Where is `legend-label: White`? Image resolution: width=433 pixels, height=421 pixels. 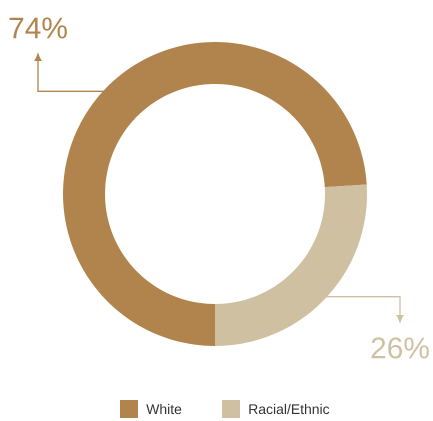
legend-label: White is located at coordinates (164, 409).